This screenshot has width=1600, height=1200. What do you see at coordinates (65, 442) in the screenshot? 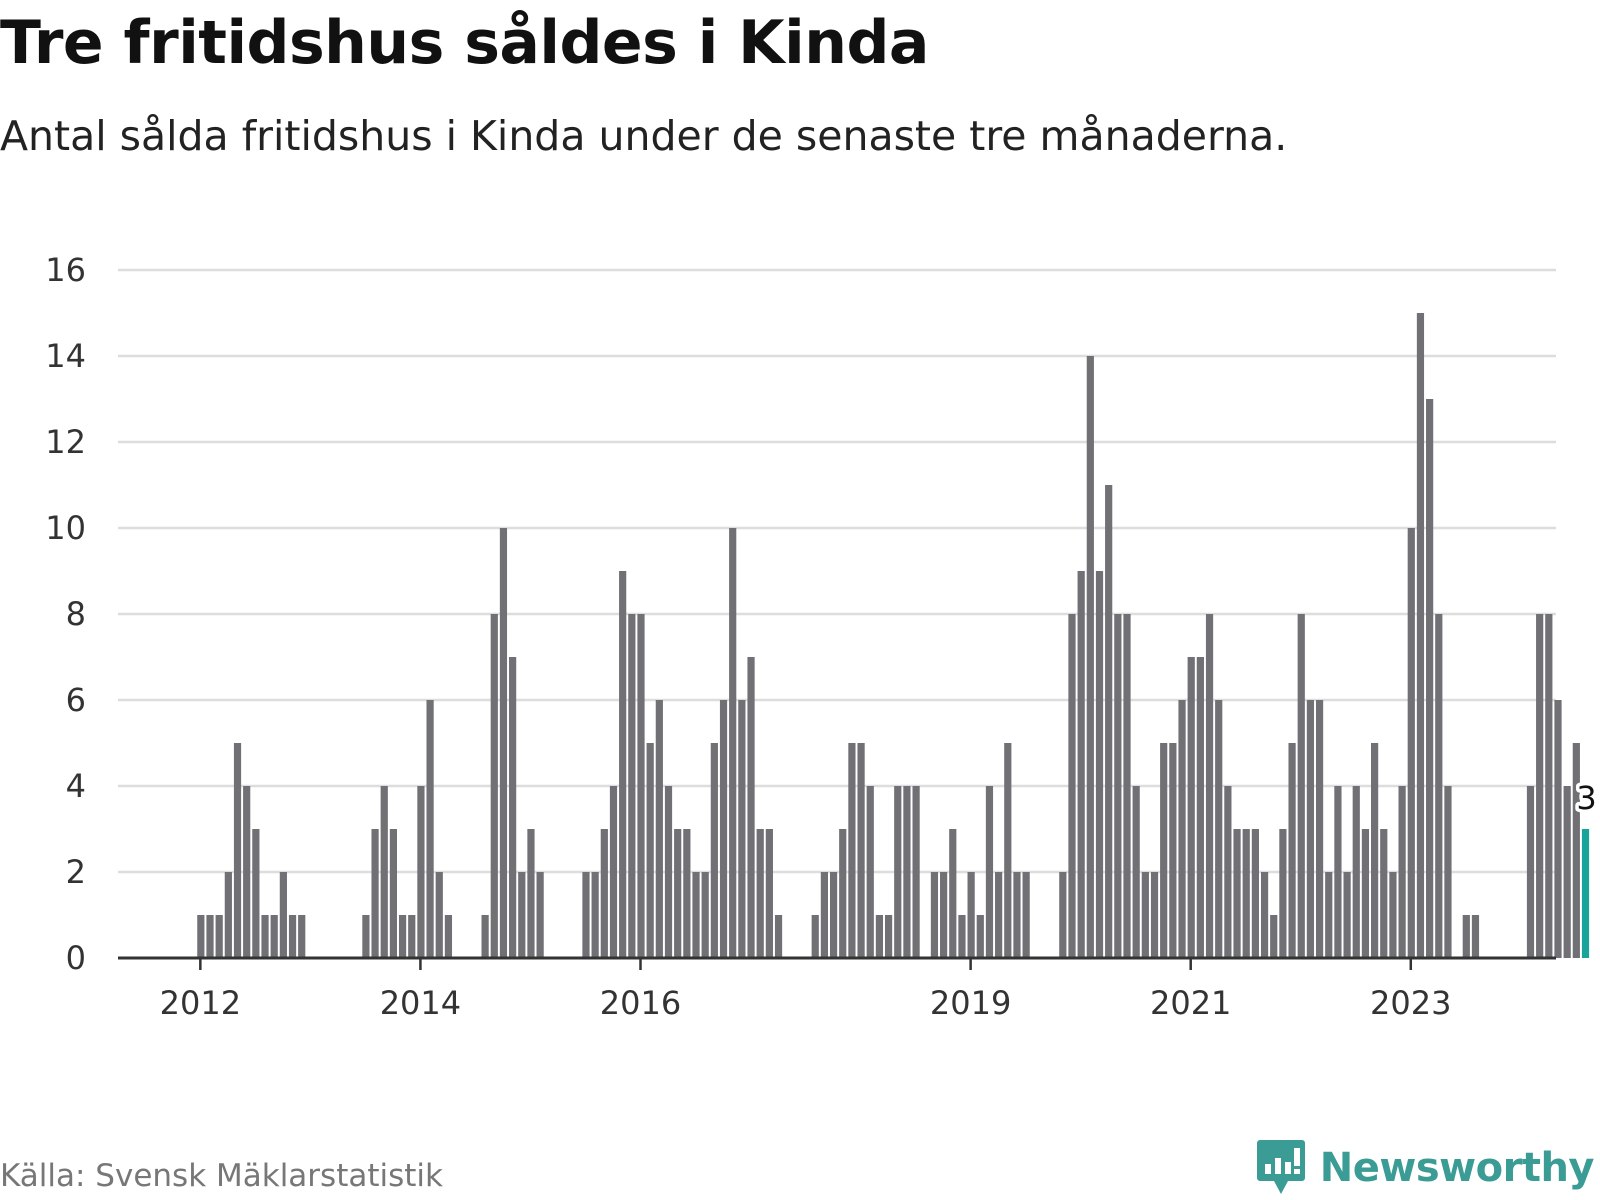
I see `y-tick-label: 12` at bounding box center [65, 442].